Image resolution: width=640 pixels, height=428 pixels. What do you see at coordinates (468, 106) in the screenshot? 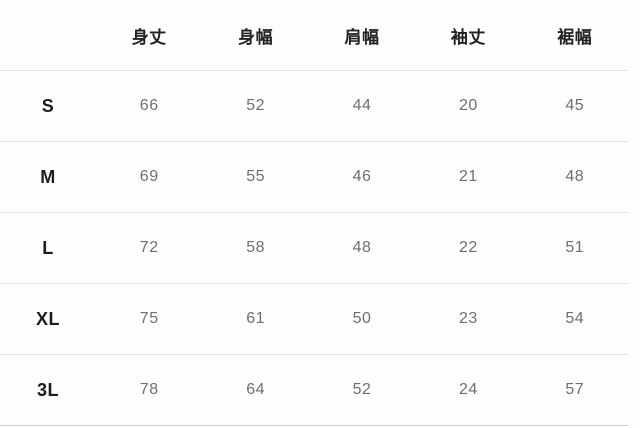
I see `measurement-value: 20` at bounding box center [468, 106].